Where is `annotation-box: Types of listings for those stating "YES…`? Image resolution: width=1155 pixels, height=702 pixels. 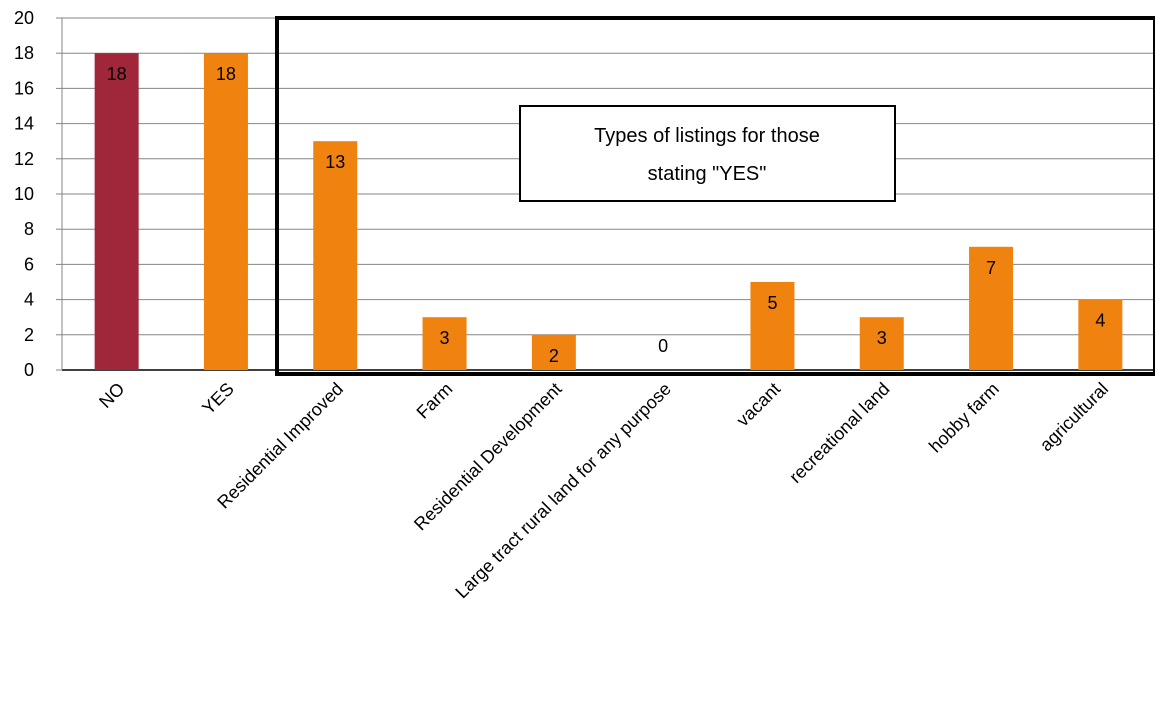 annotation-box: Types of listings for those stating "YES… is located at coordinates (707, 153).